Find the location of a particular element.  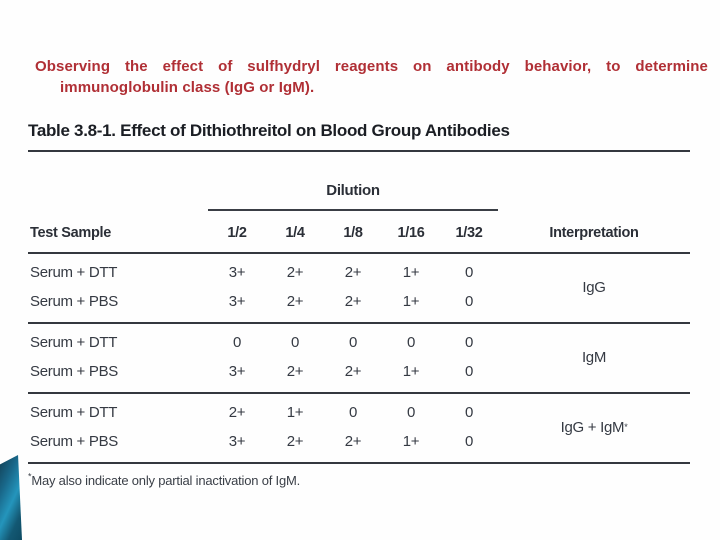

corner-wedge-decoration is located at coordinates (11, 497).